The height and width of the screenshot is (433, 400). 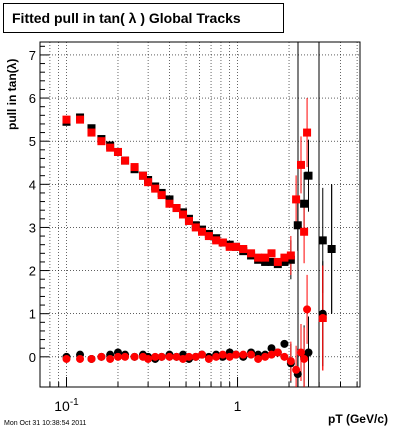 What do you see at coordinates (45, 423) in the screenshot?
I see `timestamp: Mon Oct 31 10:38:54 2011` at bounding box center [45, 423].